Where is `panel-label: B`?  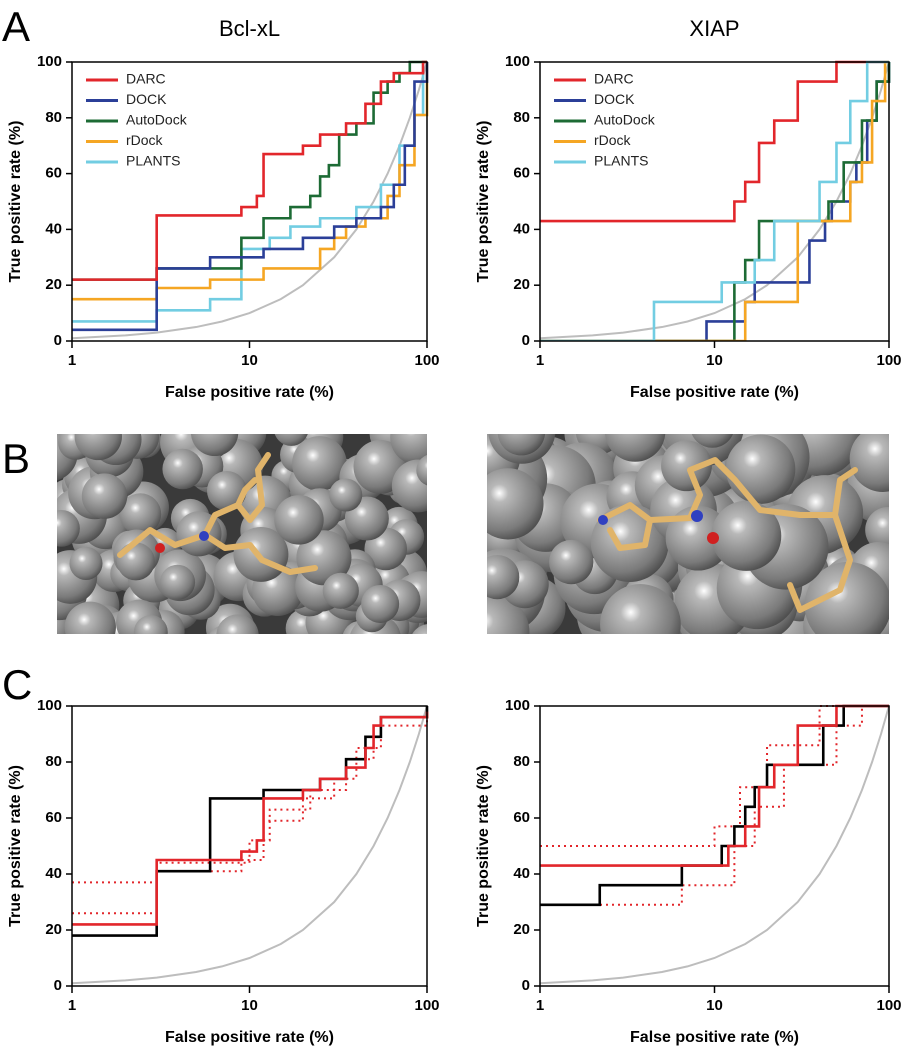
panel-label: B is located at coordinates (16, 458).